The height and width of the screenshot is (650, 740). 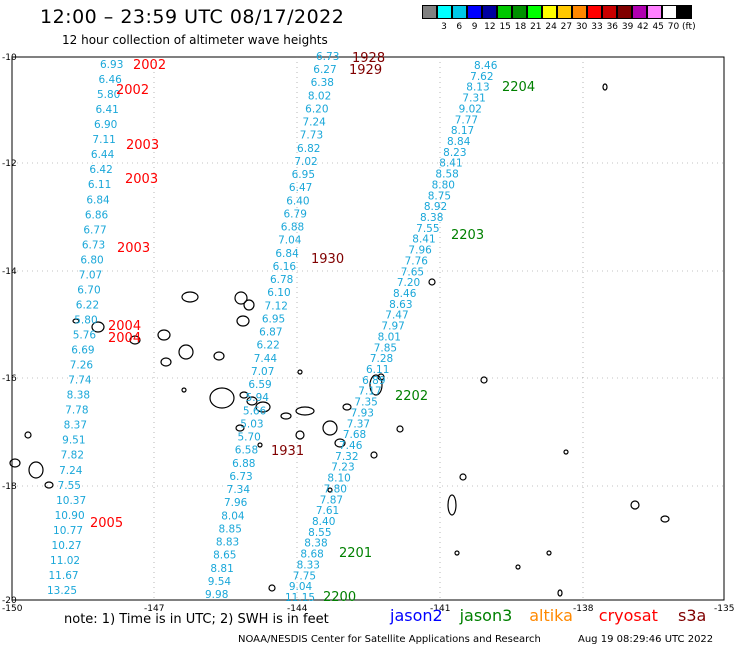 I want to click on wave-height-value: 6.11, so click(x=377, y=370).